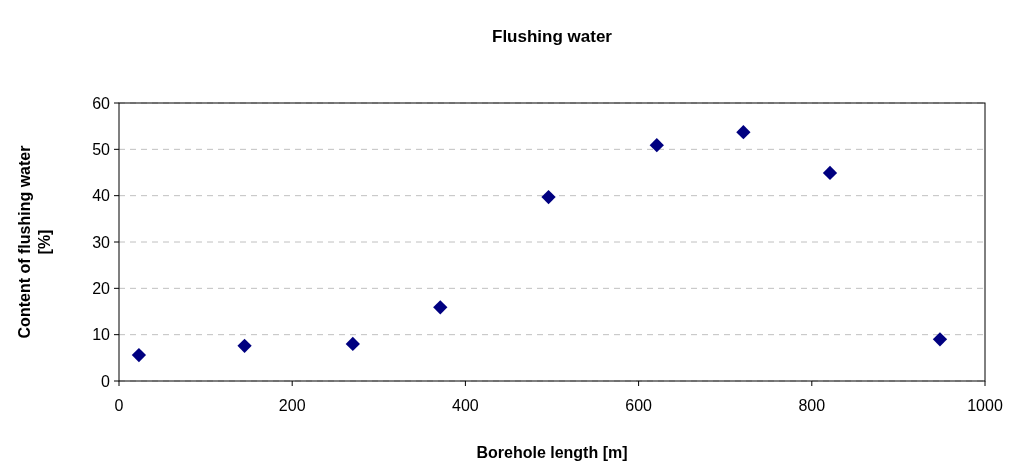  Describe the element at coordinates (552, 452) in the screenshot. I see `x-axis-title: Borehole length [m]` at that location.